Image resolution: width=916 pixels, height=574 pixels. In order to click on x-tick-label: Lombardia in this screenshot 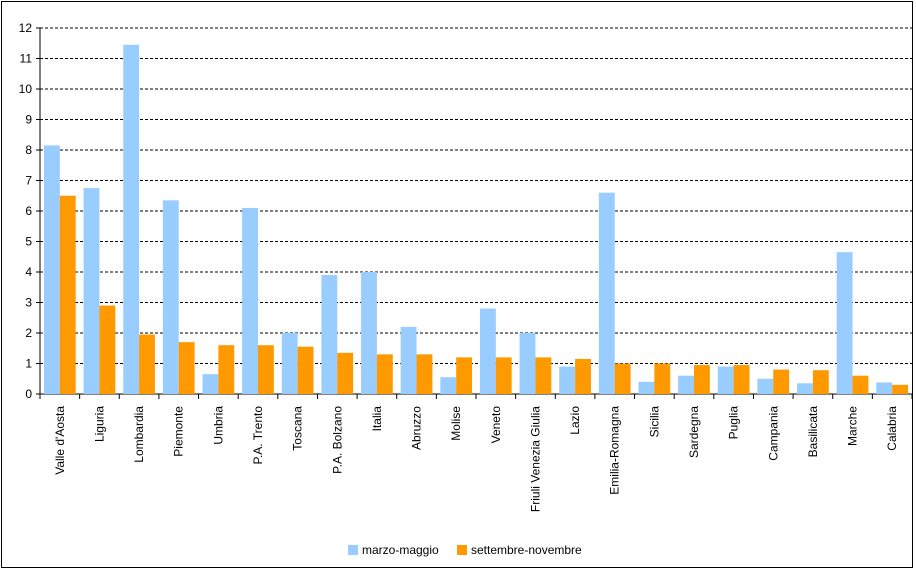, I will do `click(139, 434)`.